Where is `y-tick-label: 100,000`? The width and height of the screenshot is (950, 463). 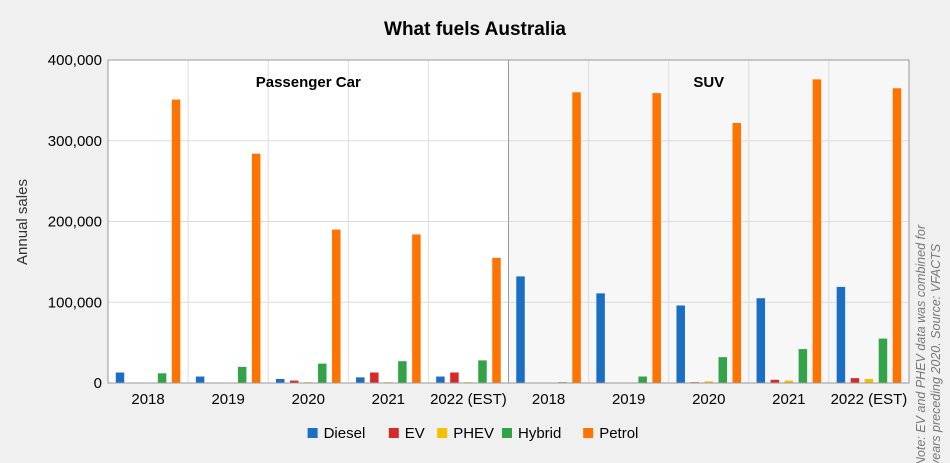 y-tick-label: 100,000 is located at coordinates (75, 302).